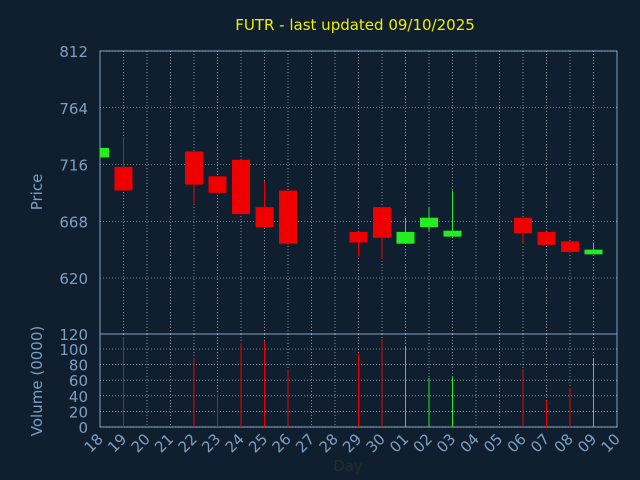  What do you see at coordinates (73, 335) in the screenshot?
I see `volume-tick-label: 120` at bounding box center [73, 335].